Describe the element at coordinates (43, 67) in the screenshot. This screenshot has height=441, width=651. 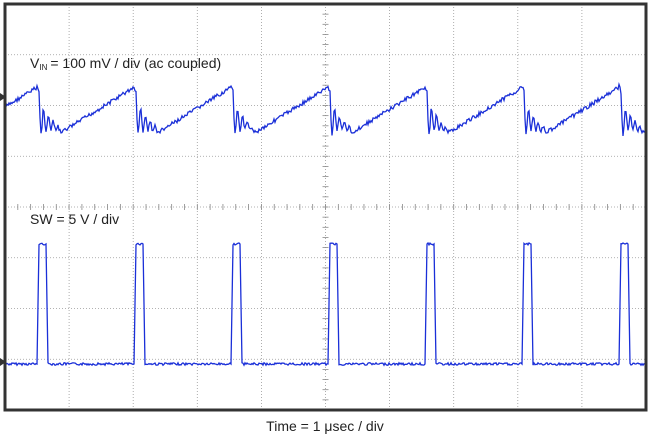
I see `vin-subscript: IN` at that location.